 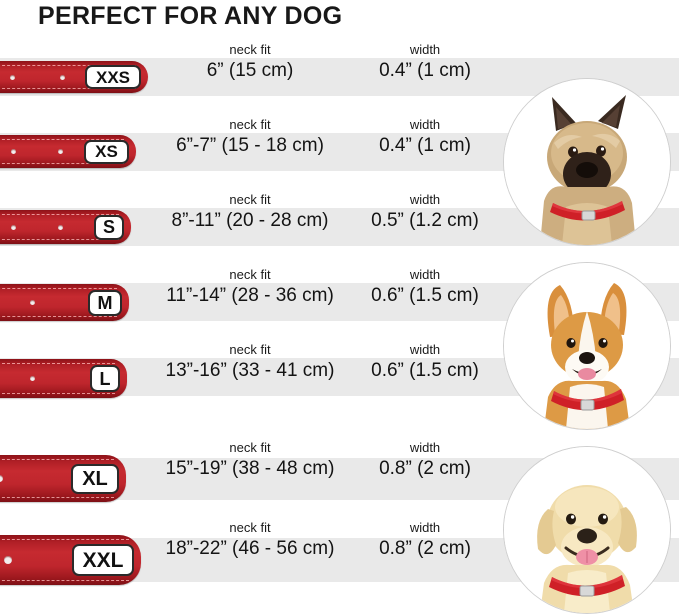 What do you see at coordinates (250, 468) in the screenshot?
I see `neck-fit-value: 15”-19” (38 - 48 cm)` at bounding box center [250, 468].